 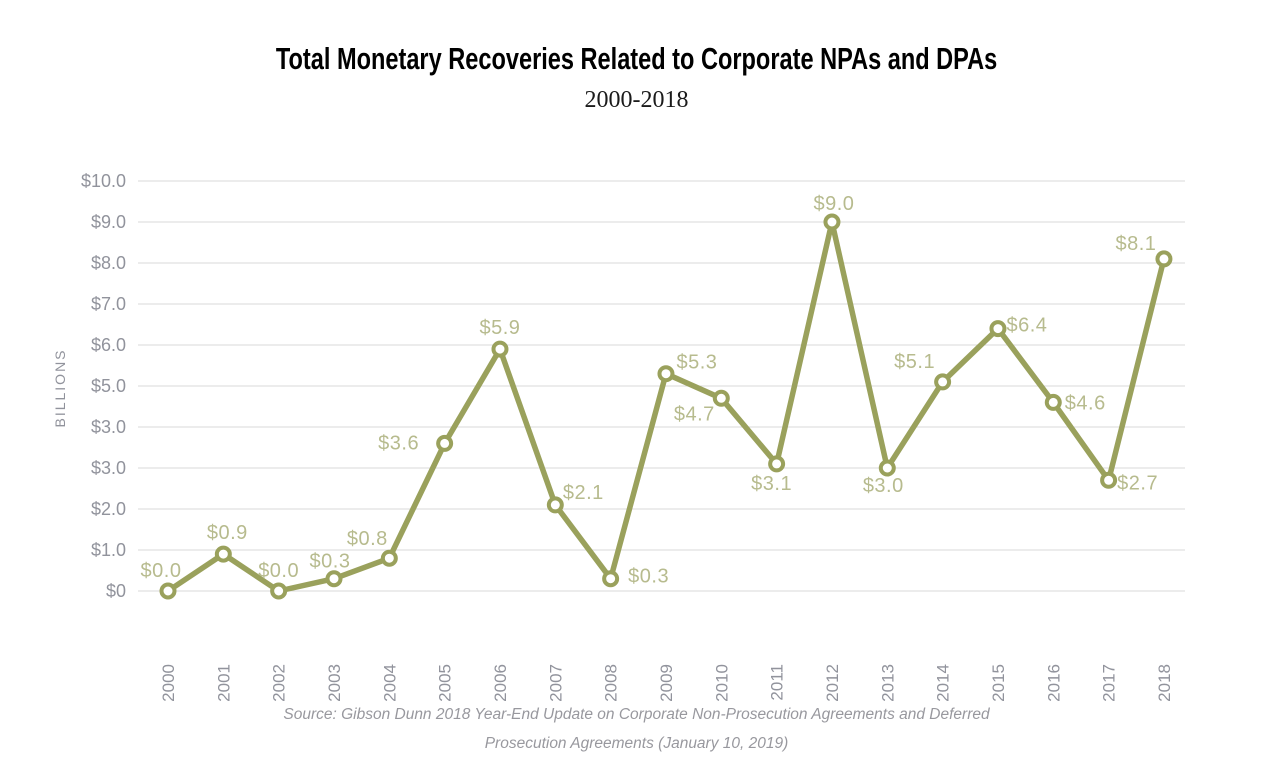 I want to click on x-axis-tick-label: 2015, so click(x=998, y=683).